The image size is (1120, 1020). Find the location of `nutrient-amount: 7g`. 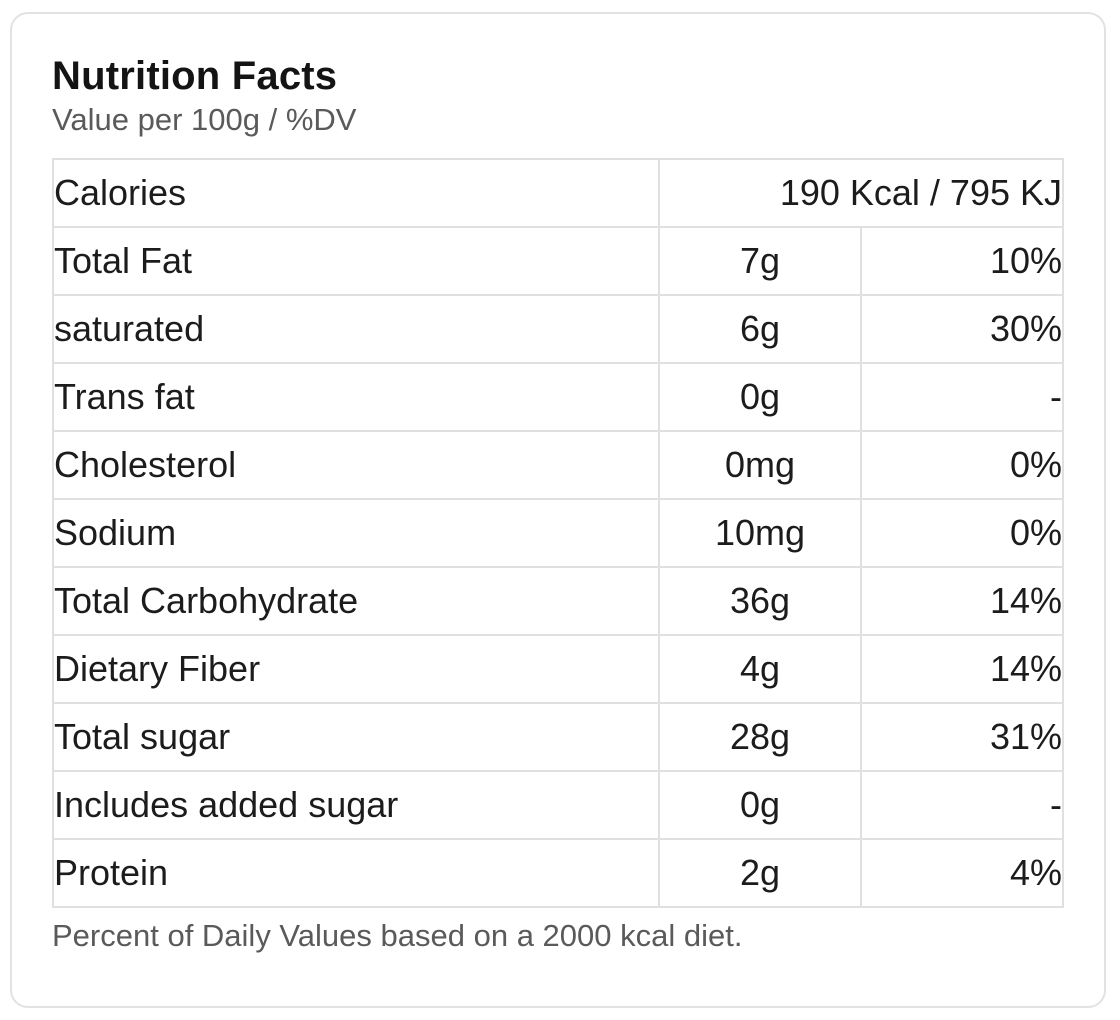

nutrient-amount: 7g is located at coordinates (760, 261).